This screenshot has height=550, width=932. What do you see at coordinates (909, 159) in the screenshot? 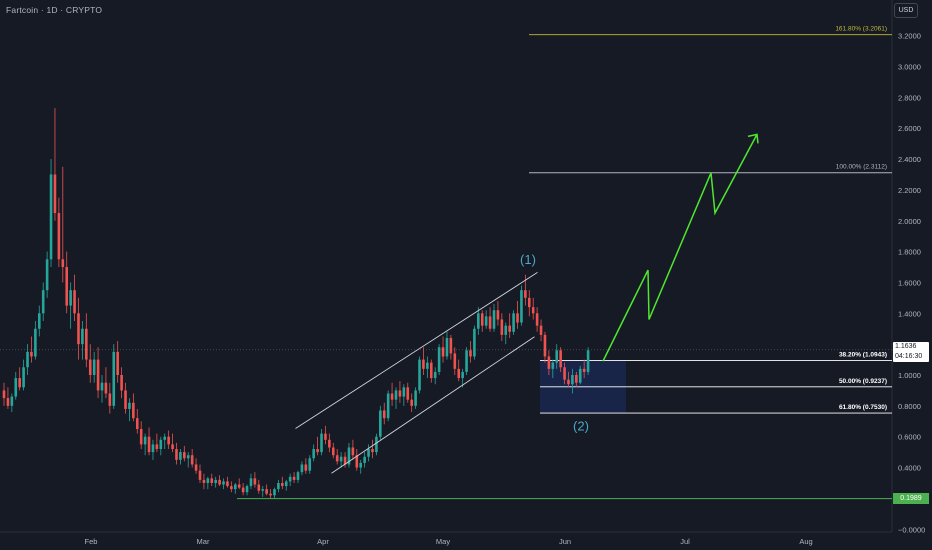
I see `y-tick-label: 2.4000` at bounding box center [909, 159].